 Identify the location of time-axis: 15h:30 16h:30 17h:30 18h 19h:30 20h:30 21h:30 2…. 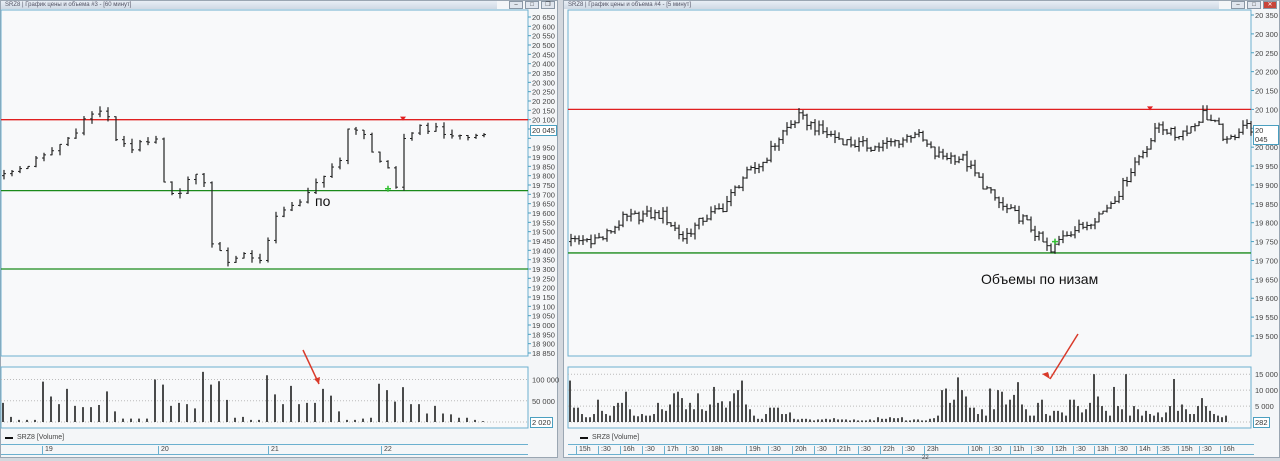
(911, 449).